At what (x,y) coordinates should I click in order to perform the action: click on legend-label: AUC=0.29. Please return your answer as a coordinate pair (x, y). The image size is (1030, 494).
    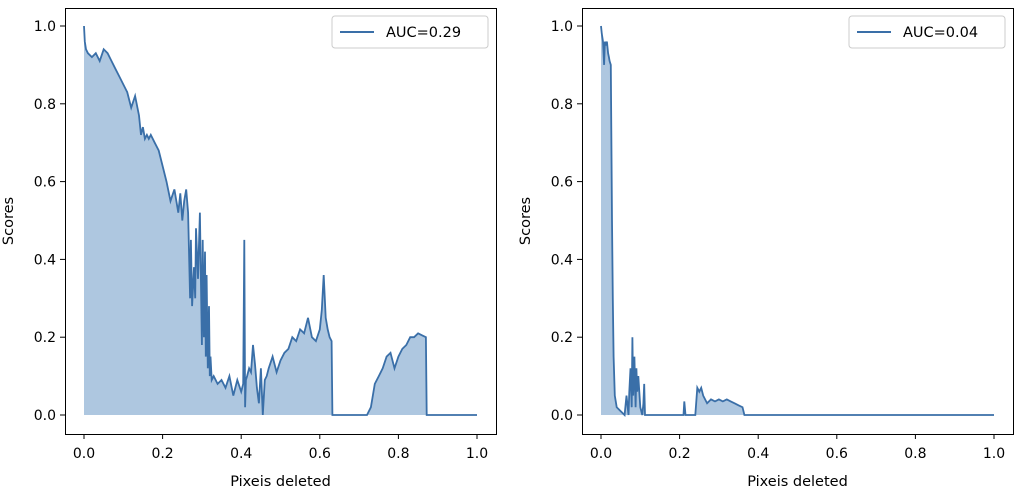
    Looking at the image, I should click on (423, 33).